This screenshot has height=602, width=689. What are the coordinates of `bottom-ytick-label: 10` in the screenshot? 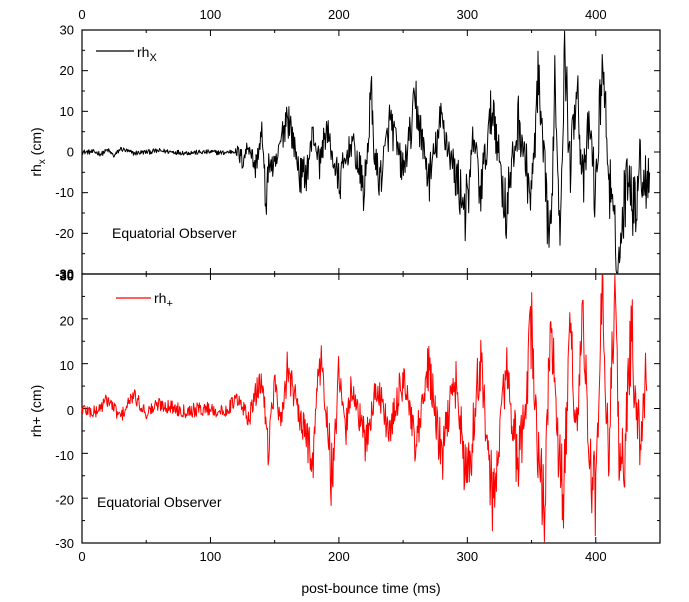 It's located at (67, 365).